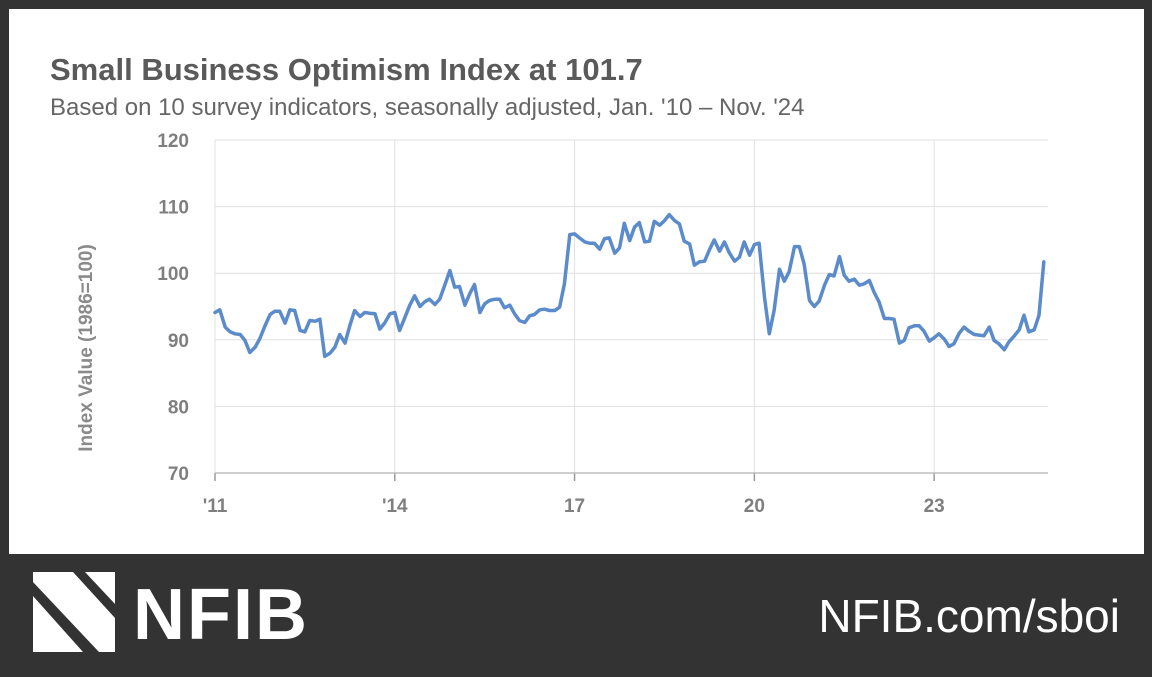  Describe the element at coordinates (178, 407) in the screenshot. I see `y-tick-label: 80` at that location.